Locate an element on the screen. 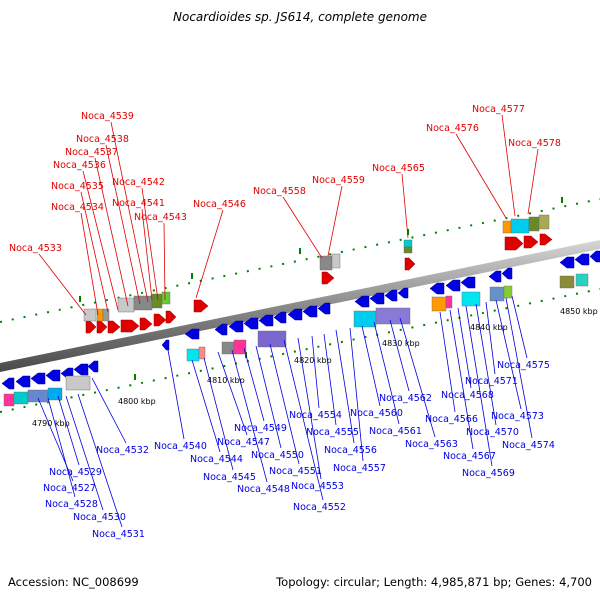  genome-title: Nocardioides sp. JS614, complete genome is located at coordinates (300, 17).